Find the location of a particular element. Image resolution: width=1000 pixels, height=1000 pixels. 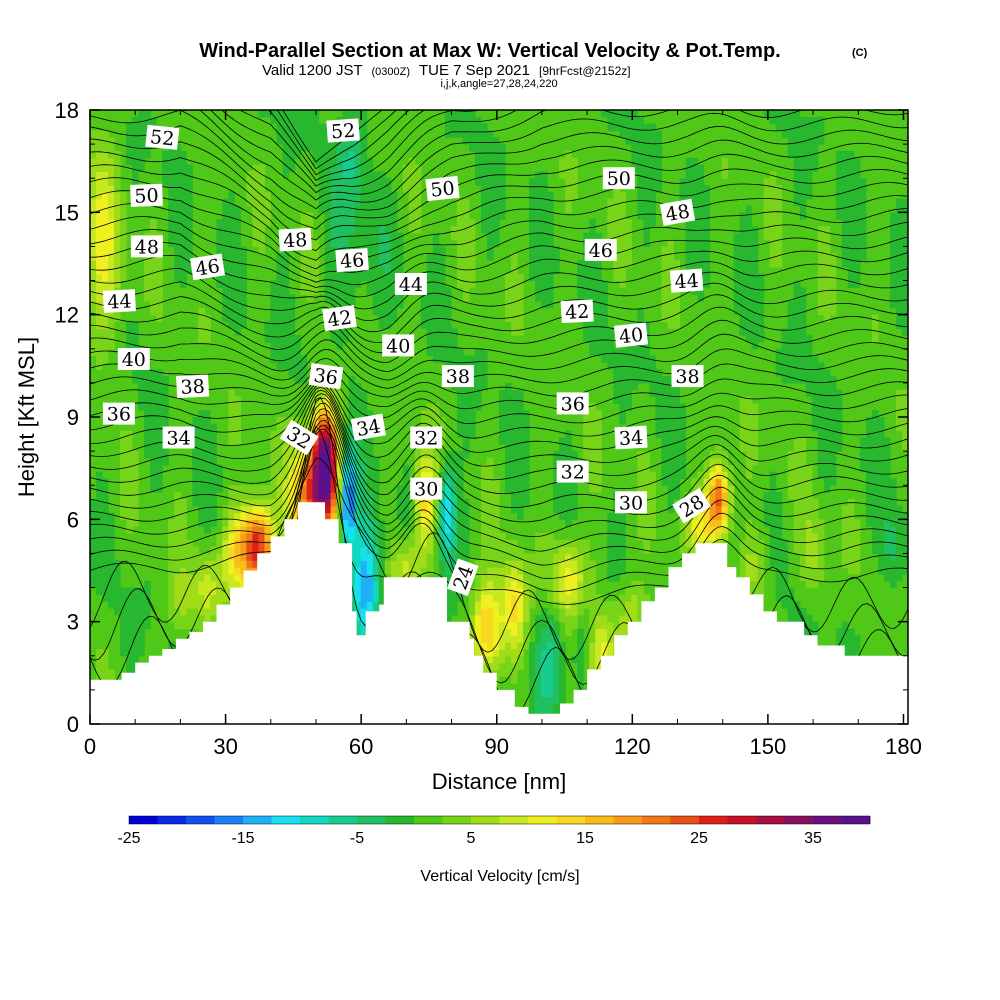

valid-prefix: Valid 1200 JST is located at coordinates (312, 70).